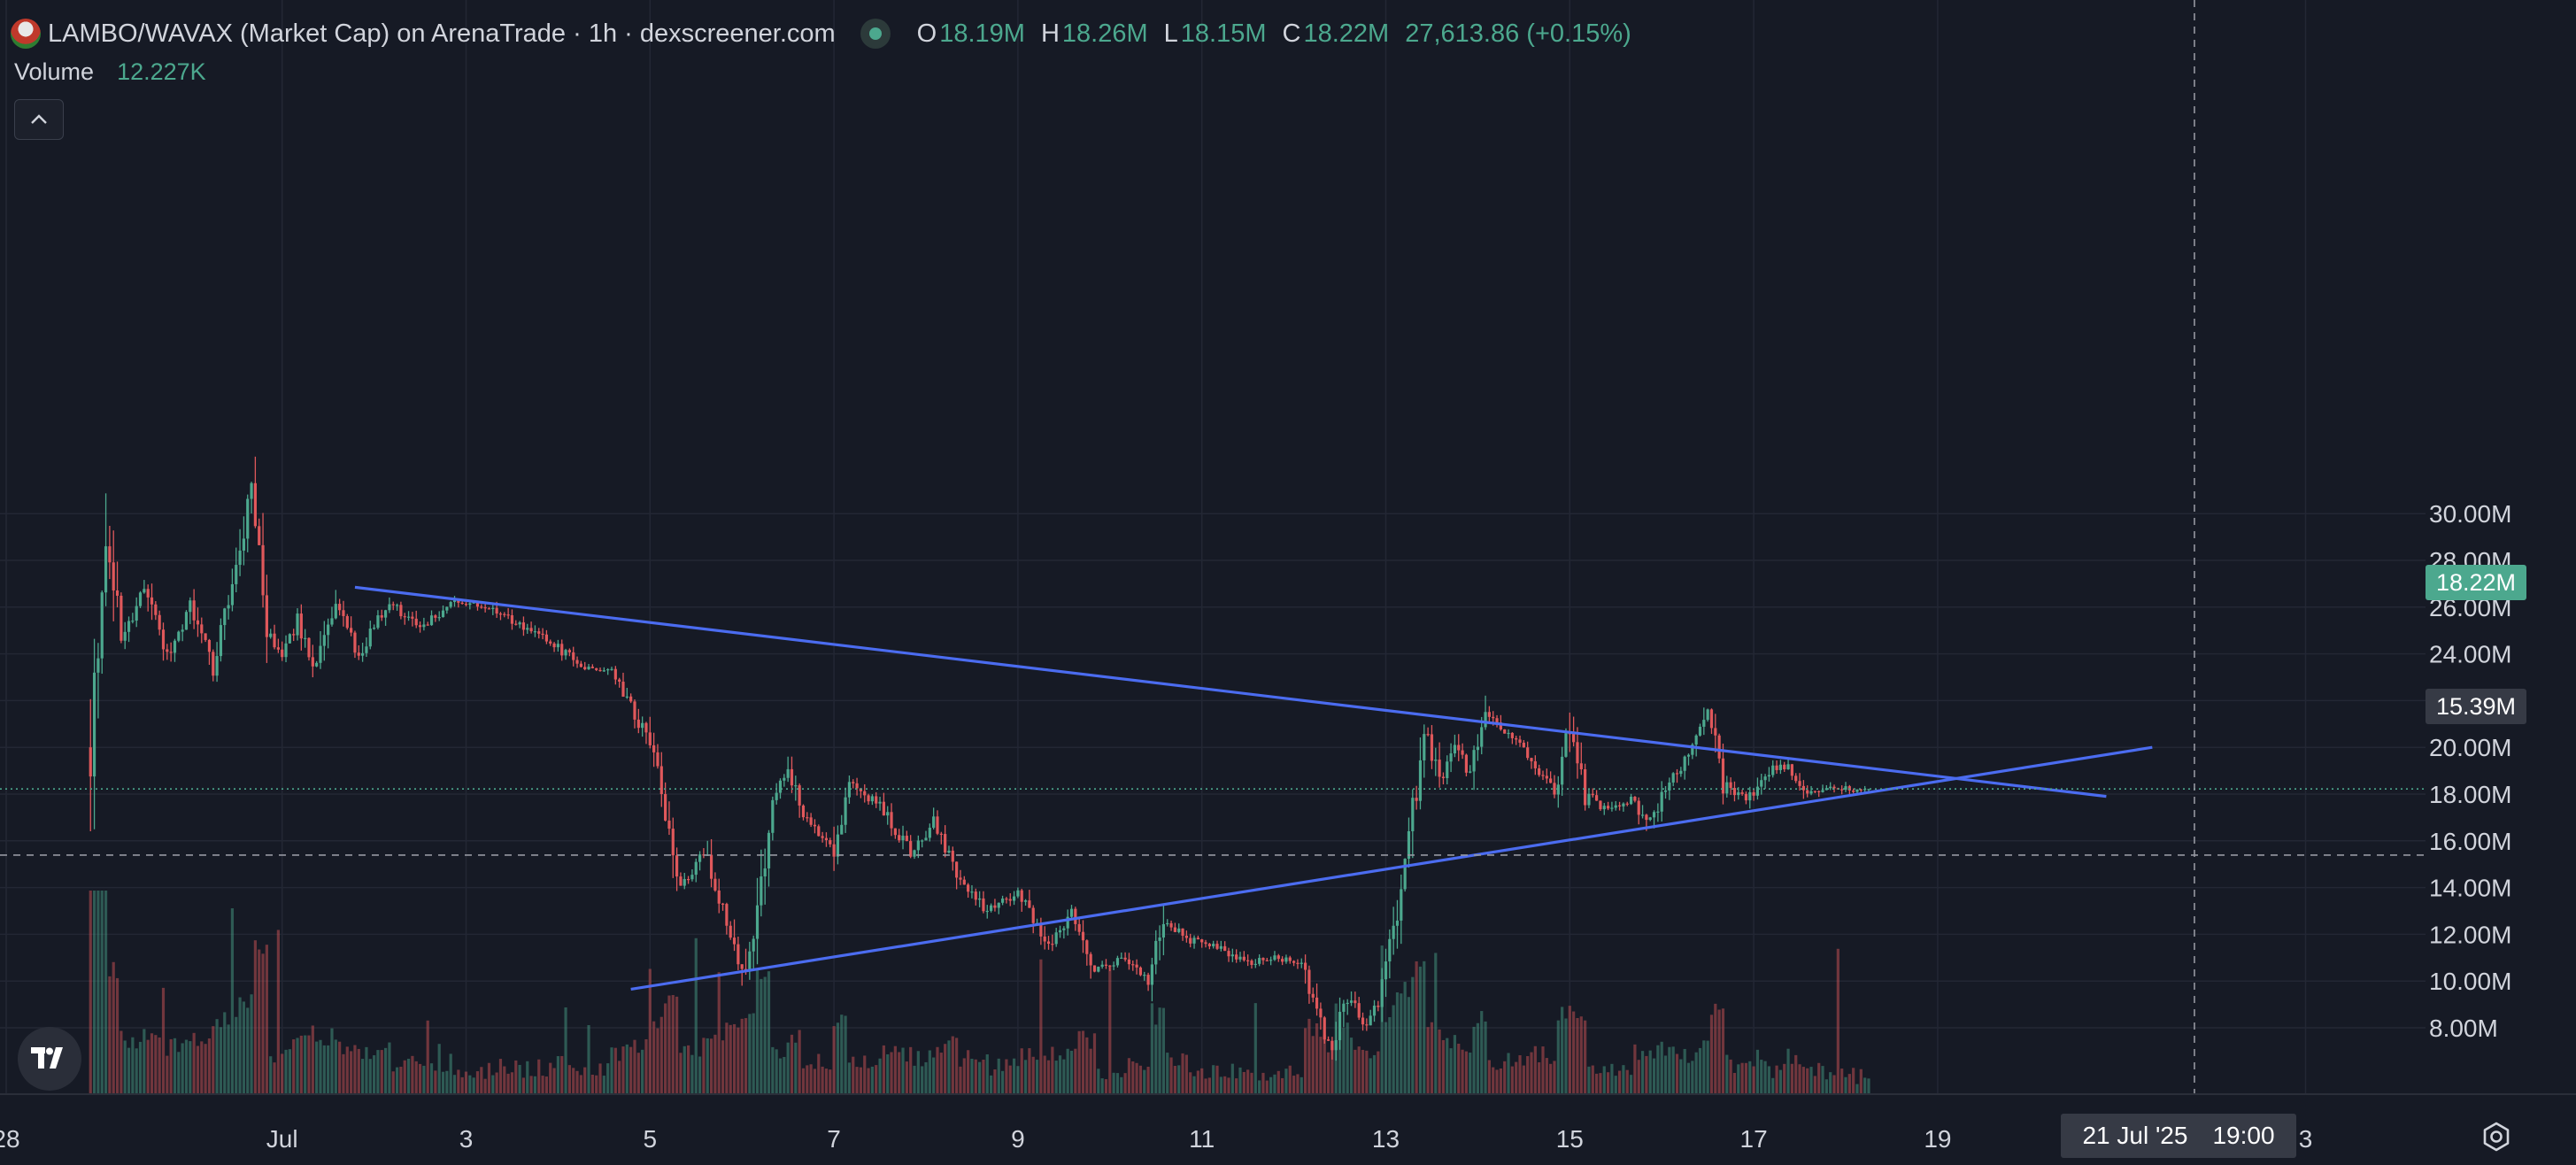 The image size is (2576, 1165). What do you see at coordinates (466, 1139) in the screenshot?
I see `x-tick-label: 3` at bounding box center [466, 1139].